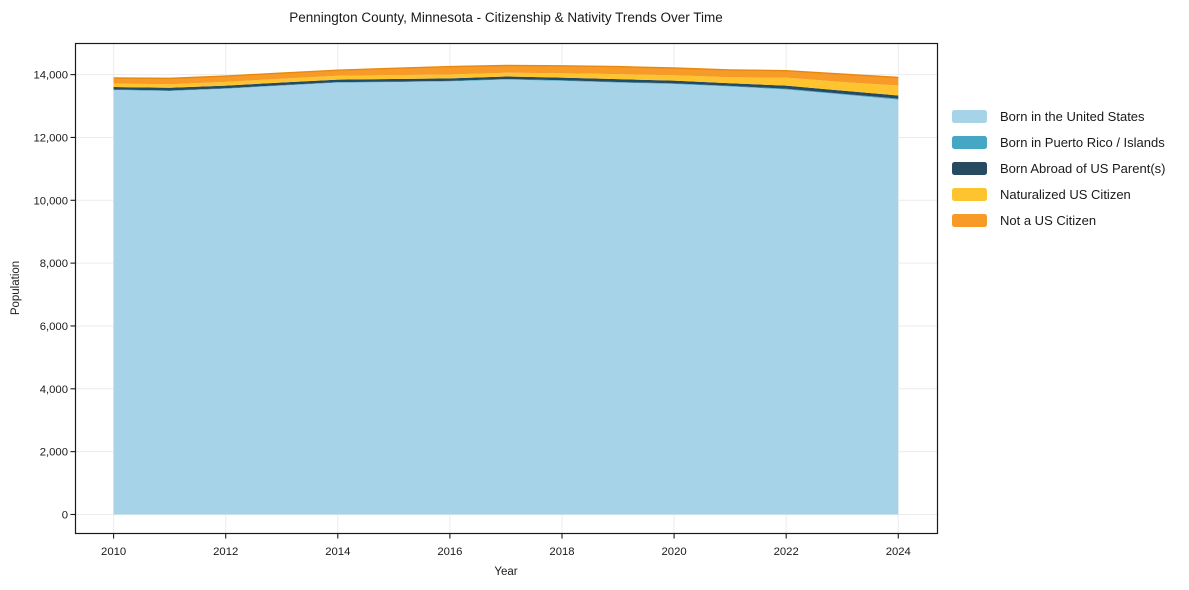 This screenshot has height=590, width=1189. I want to click on stack-top-edge, so click(506, 72).